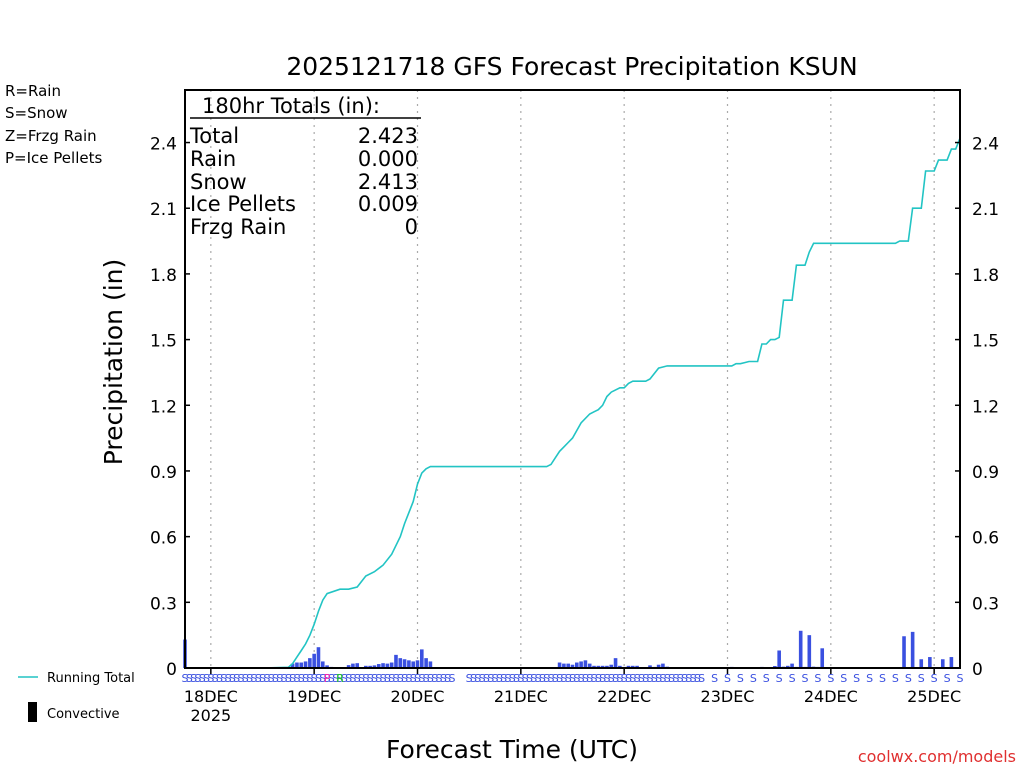  Describe the element at coordinates (288, 678) in the screenshot. I see `type-marker-S-24: S` at that location.